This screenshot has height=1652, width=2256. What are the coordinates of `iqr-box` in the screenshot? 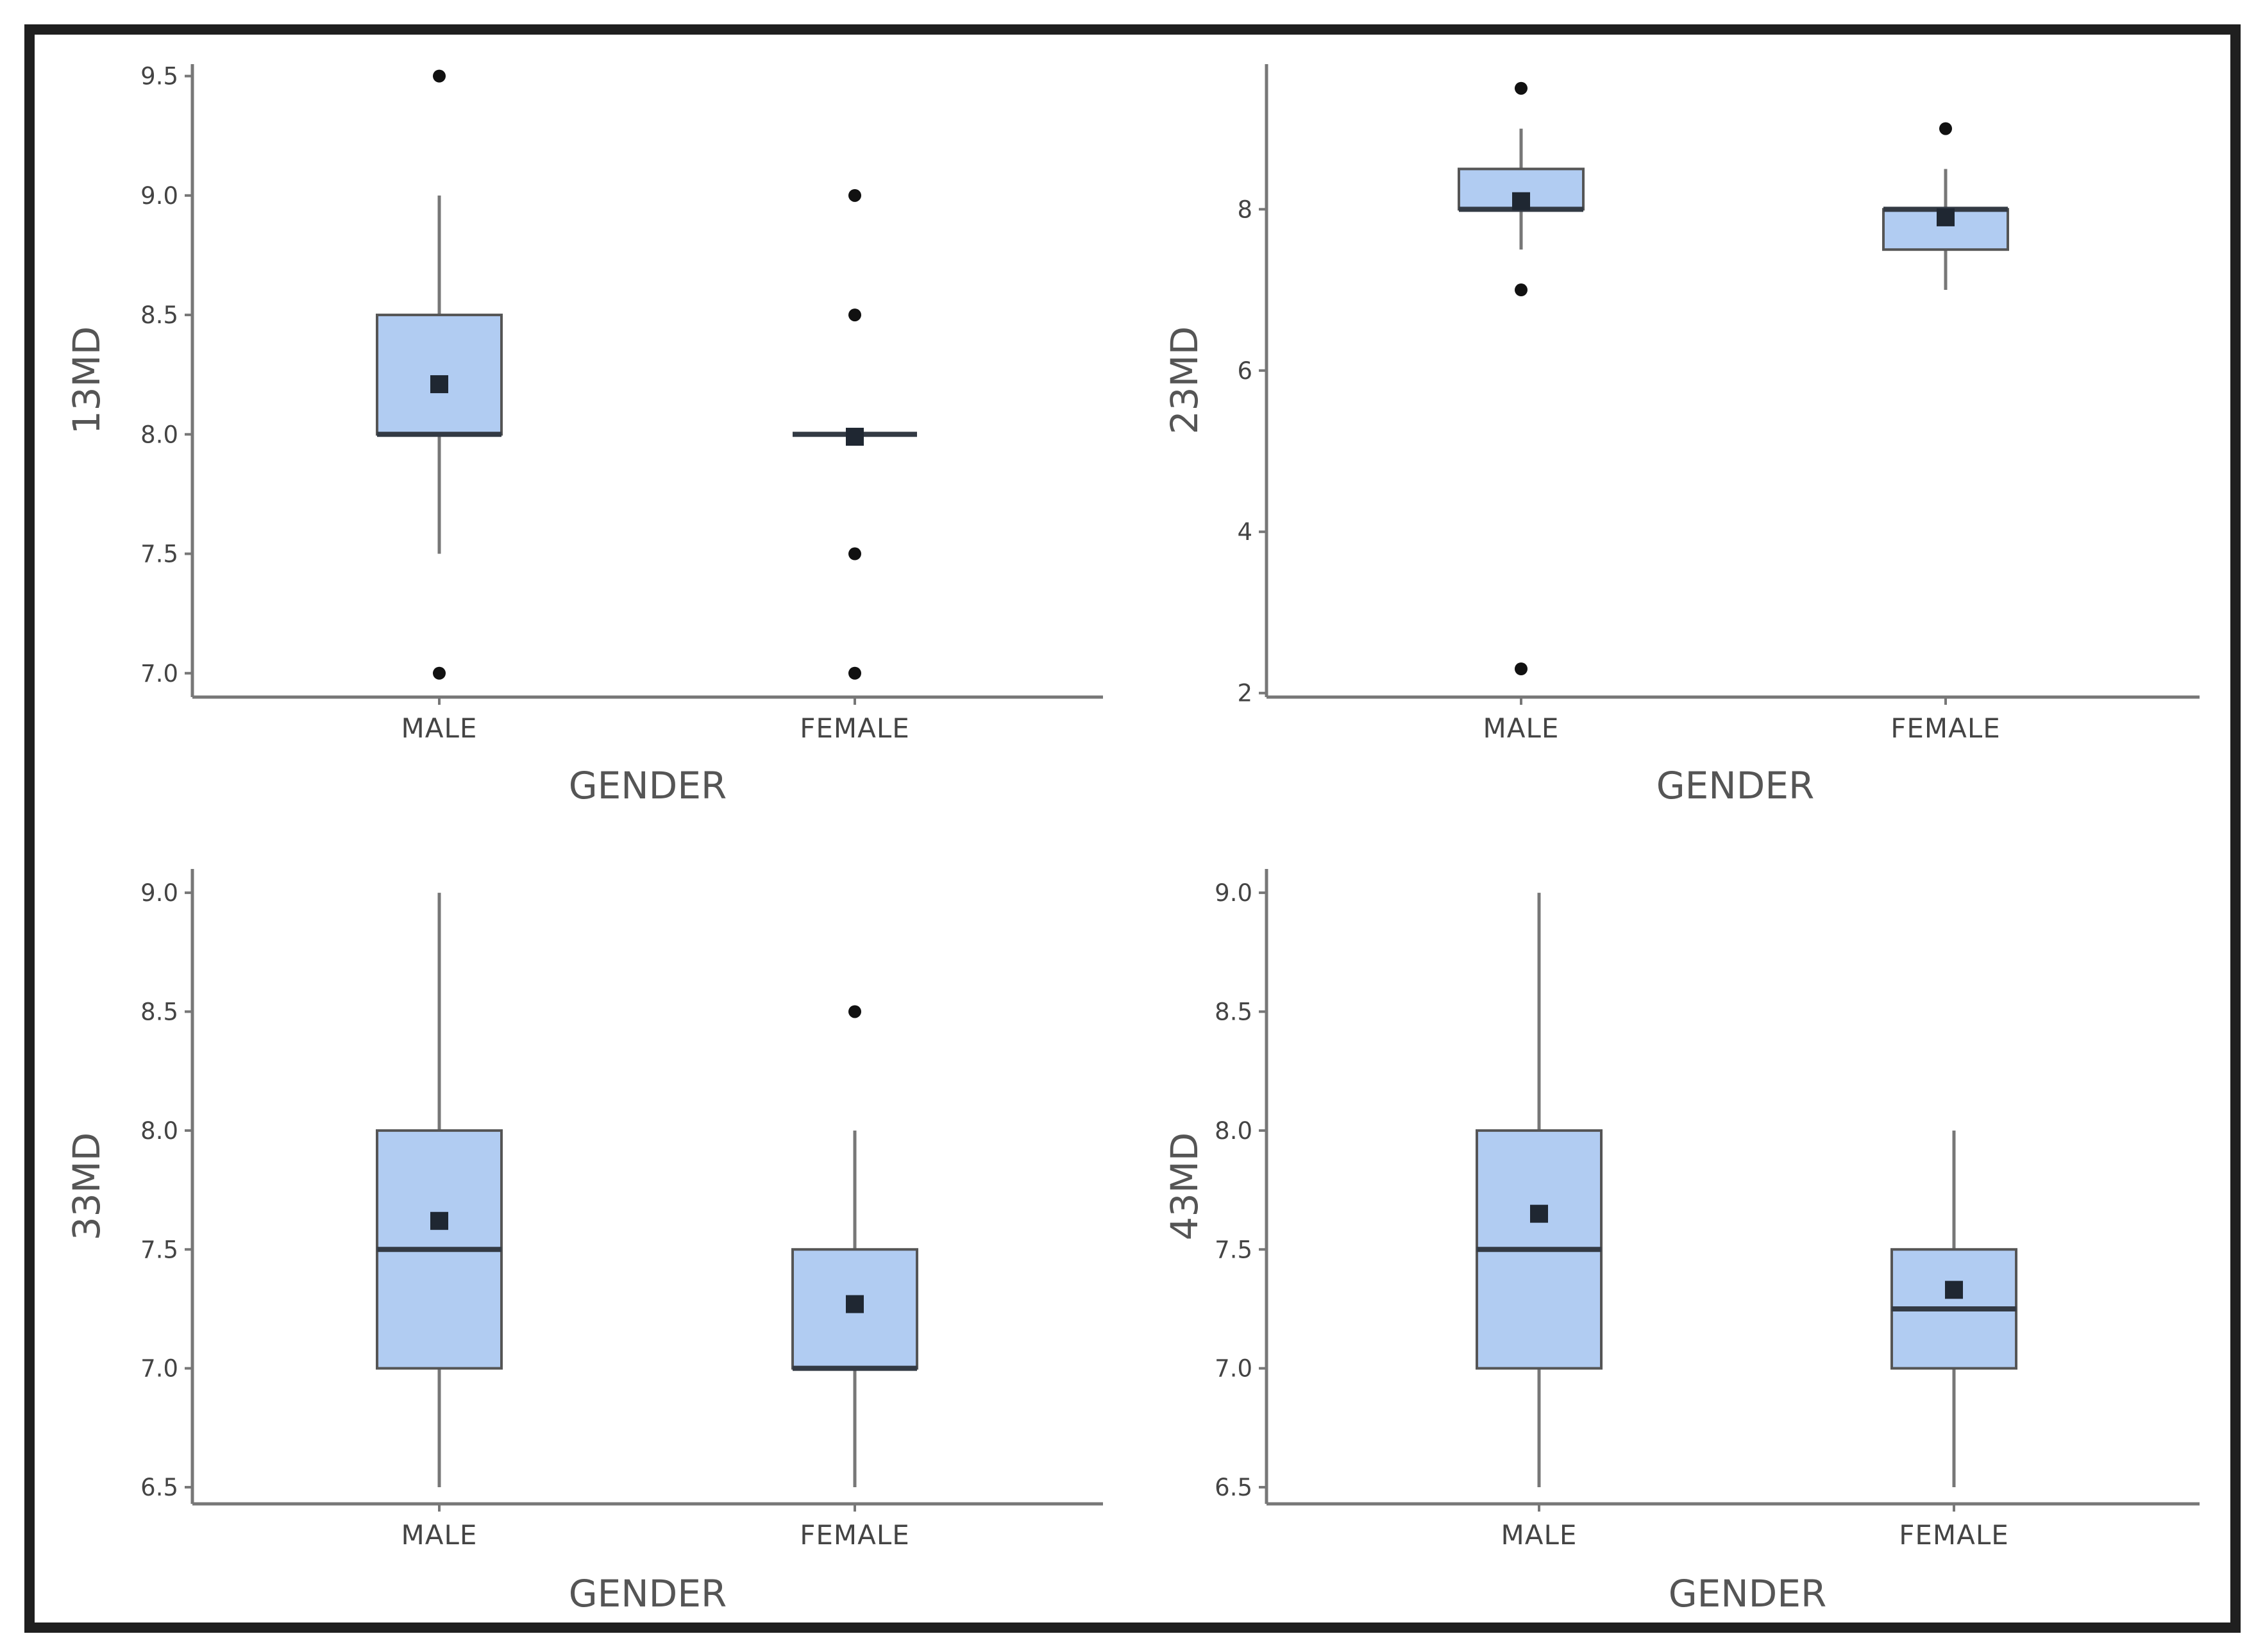 It's located at (439, 375).